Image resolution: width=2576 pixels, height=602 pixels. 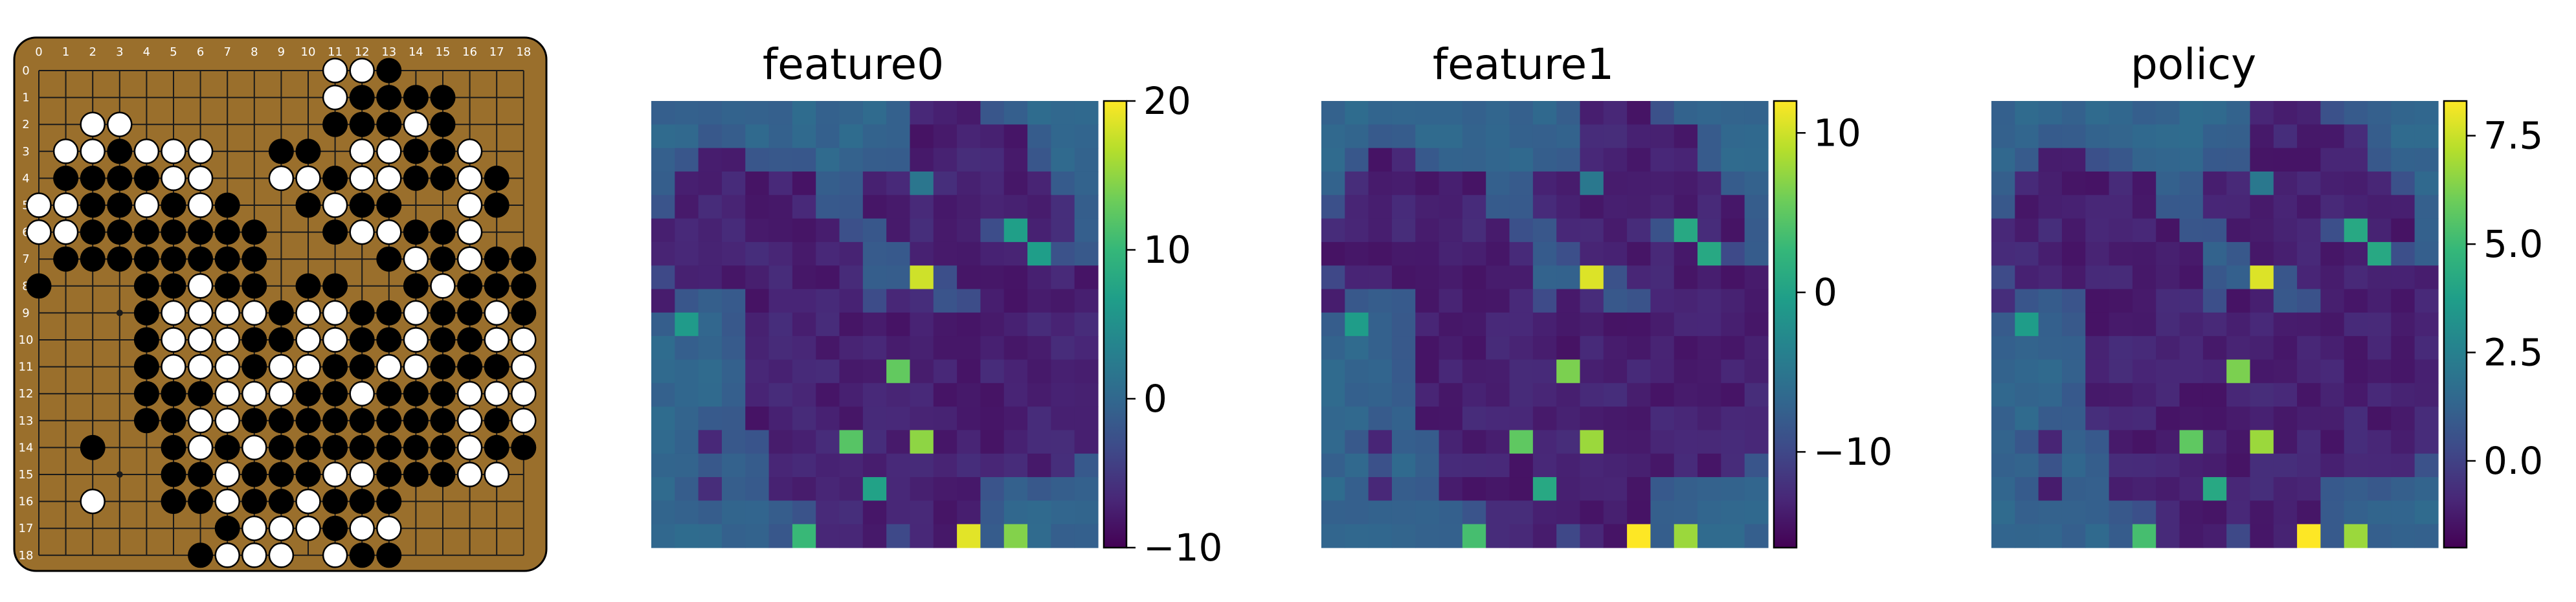 What do you see at coordinates (2455, 324) in the screenshot?
I see `colorbar-gradient` at bounding box center [2455, 324].